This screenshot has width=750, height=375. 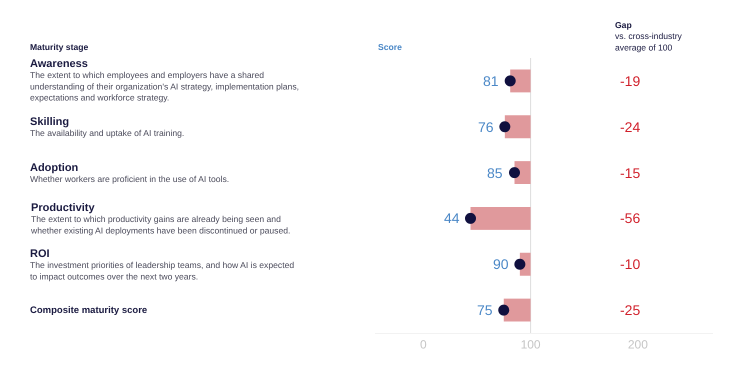 What do you see at coordinates (630, 218) in the screenshot?
I see `data-label: -56` at bounding box center [630, 218].